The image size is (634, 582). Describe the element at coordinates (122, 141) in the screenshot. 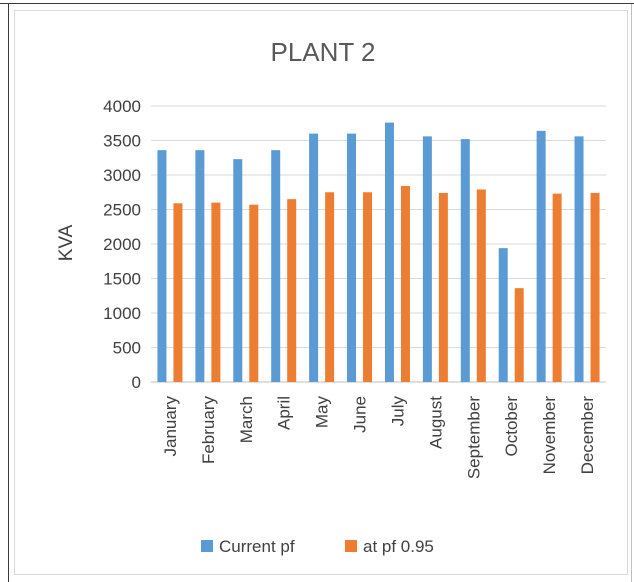

I see `y-tick-label: 3500` at that location.